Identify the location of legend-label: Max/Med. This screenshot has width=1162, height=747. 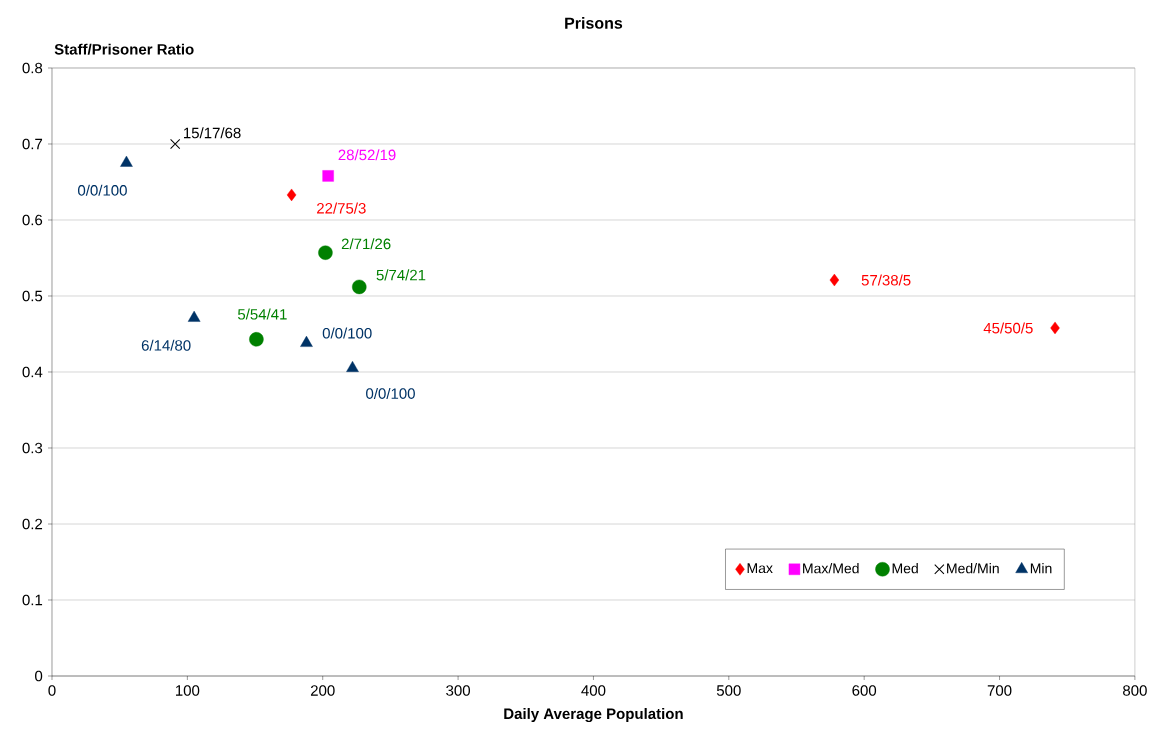
(831, 568).